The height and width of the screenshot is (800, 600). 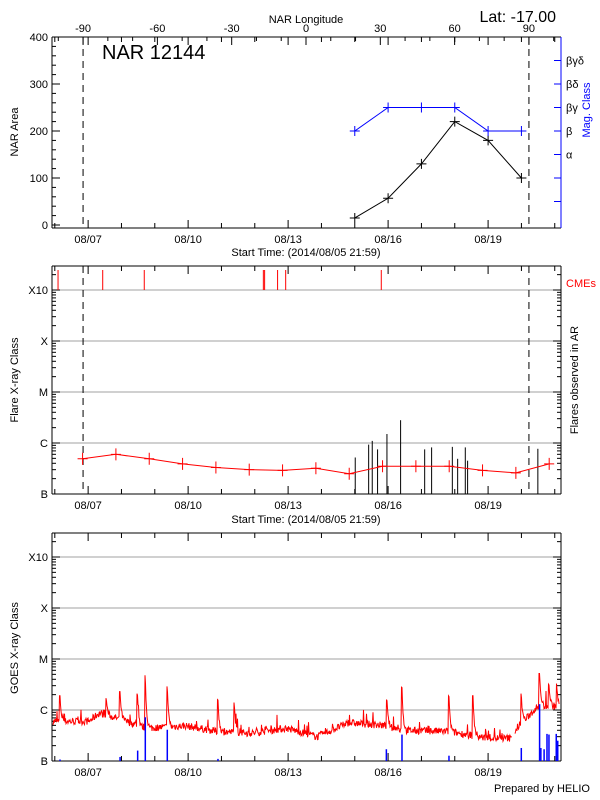 What do you see at coordinates (569, 132) in the screenshot?
I see `mag-class-label: β` at bounding box center [569, 132].